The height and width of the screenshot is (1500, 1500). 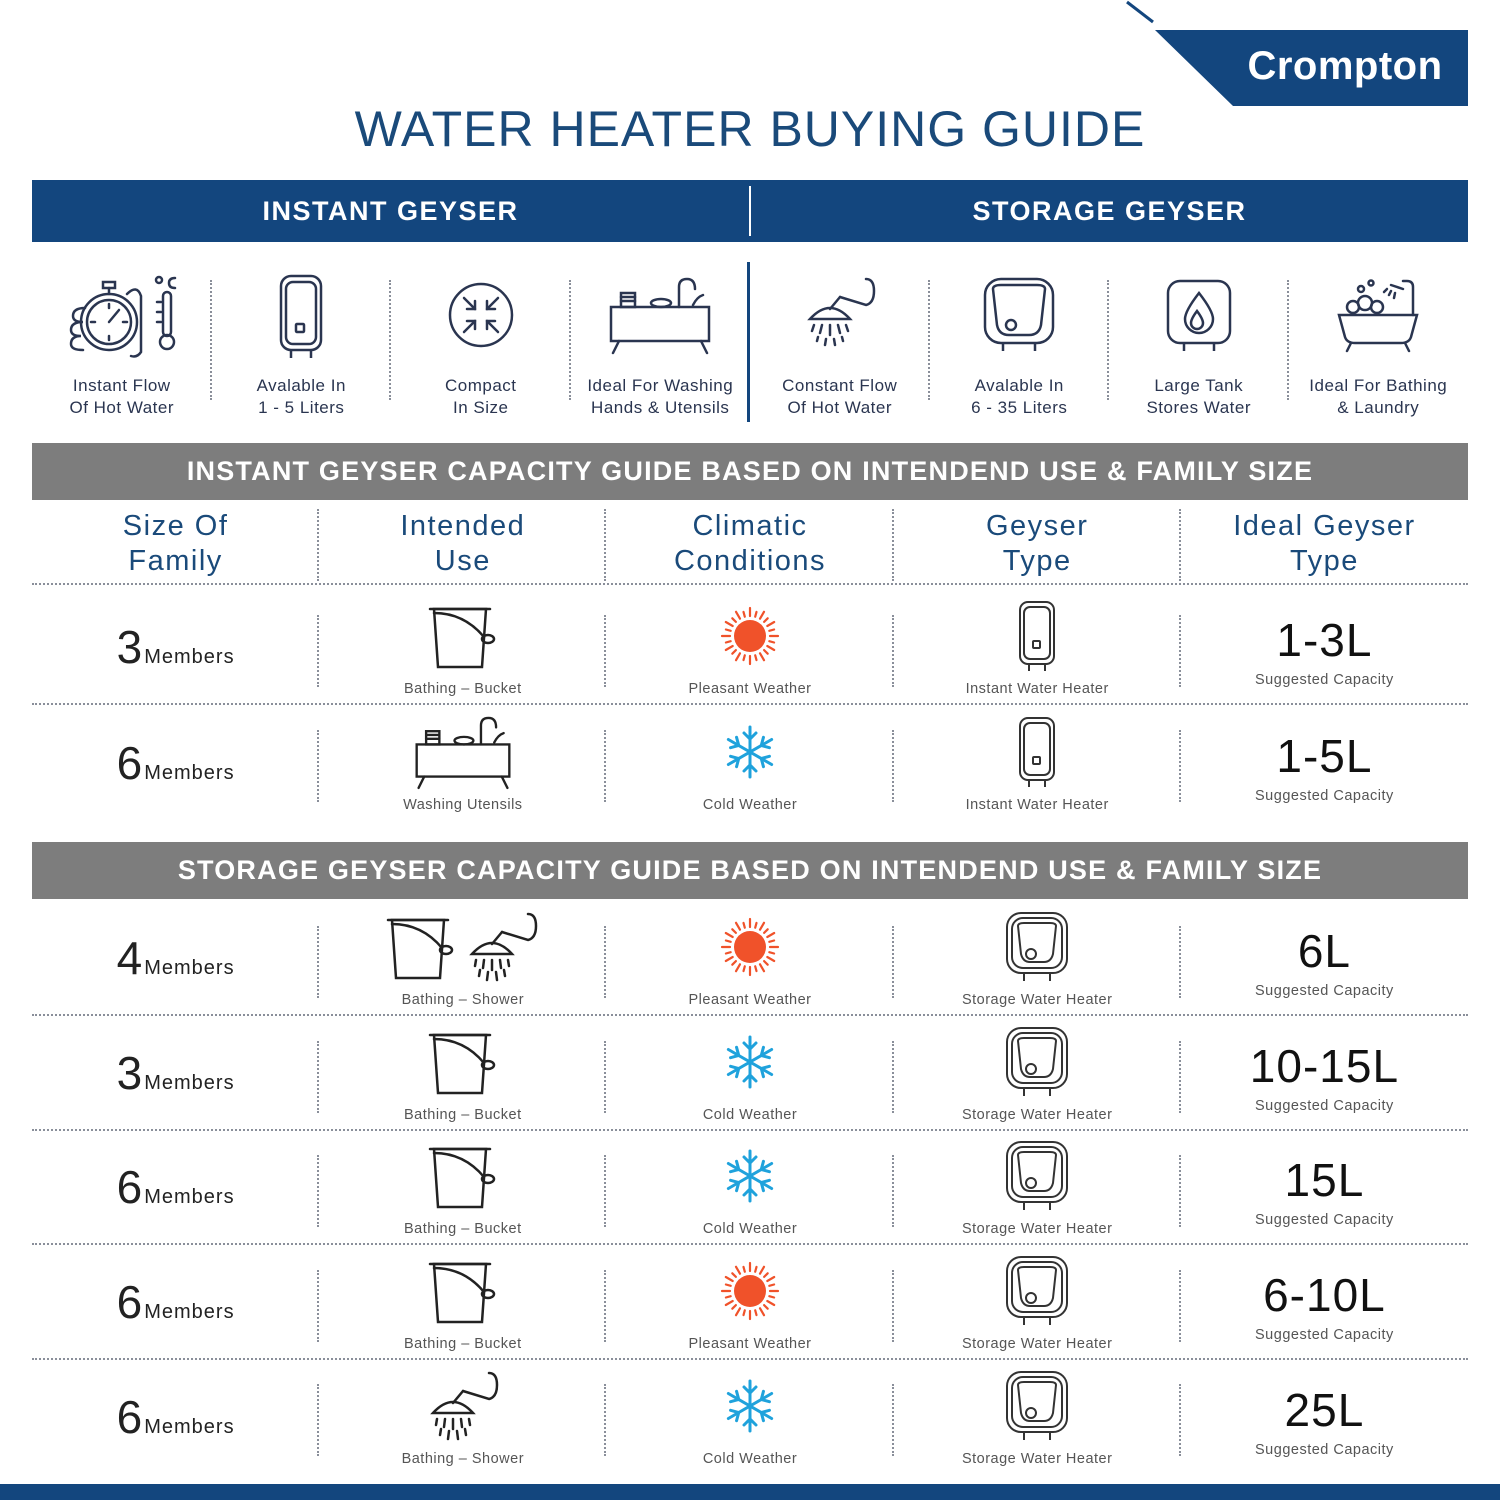 I want to click on geyser-type-label: Instant Water Heater, so click(x=1037, y=804).